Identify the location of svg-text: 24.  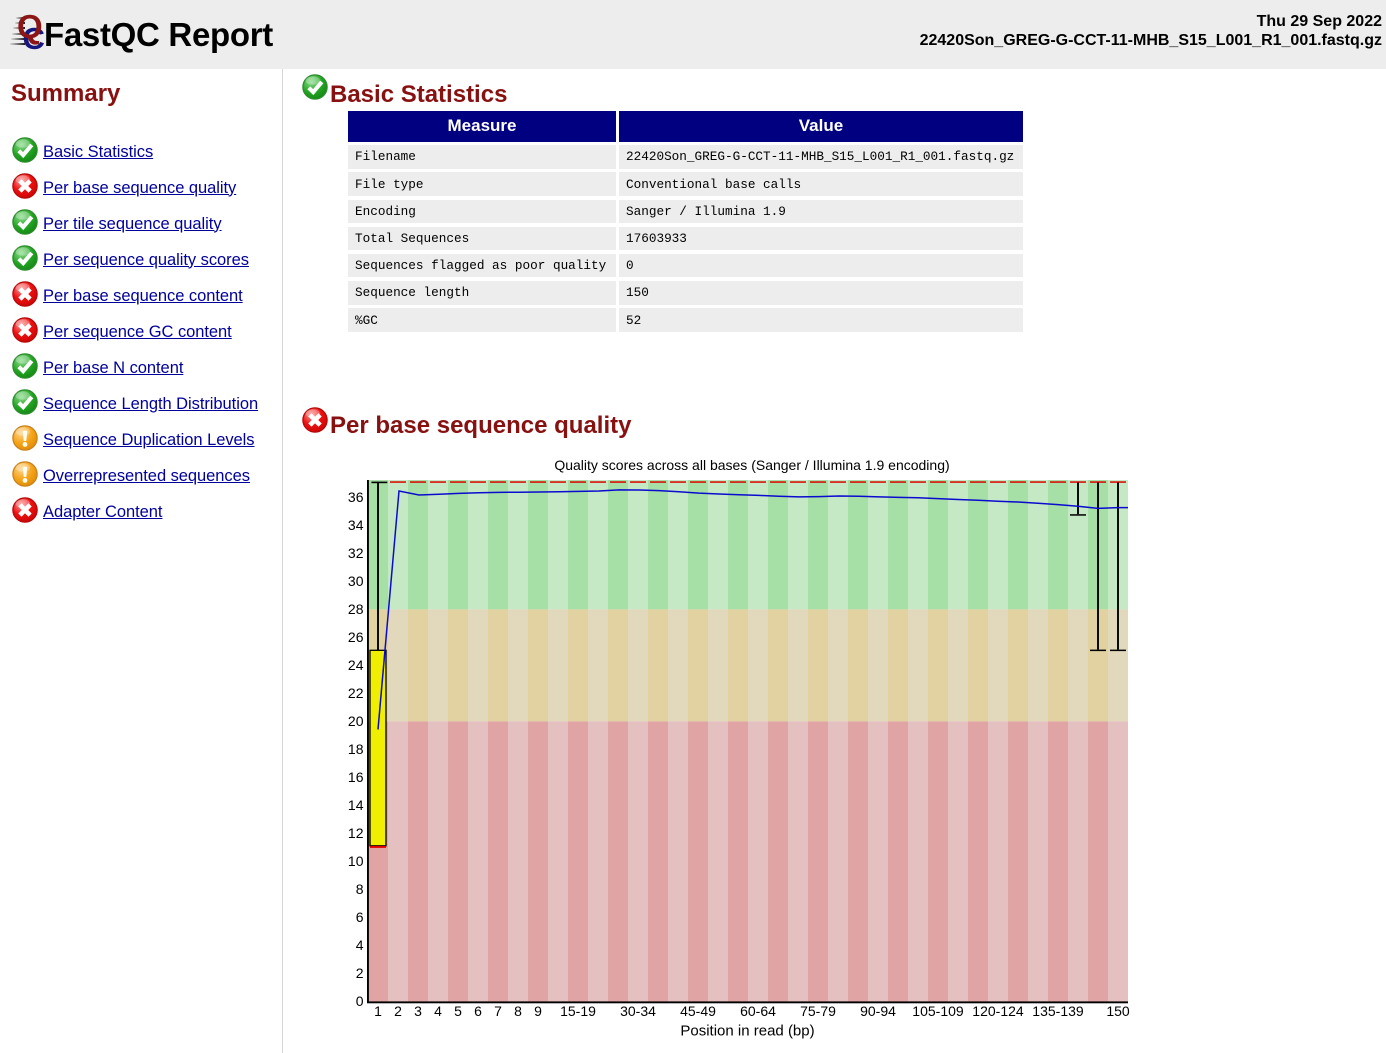
(356, 665).